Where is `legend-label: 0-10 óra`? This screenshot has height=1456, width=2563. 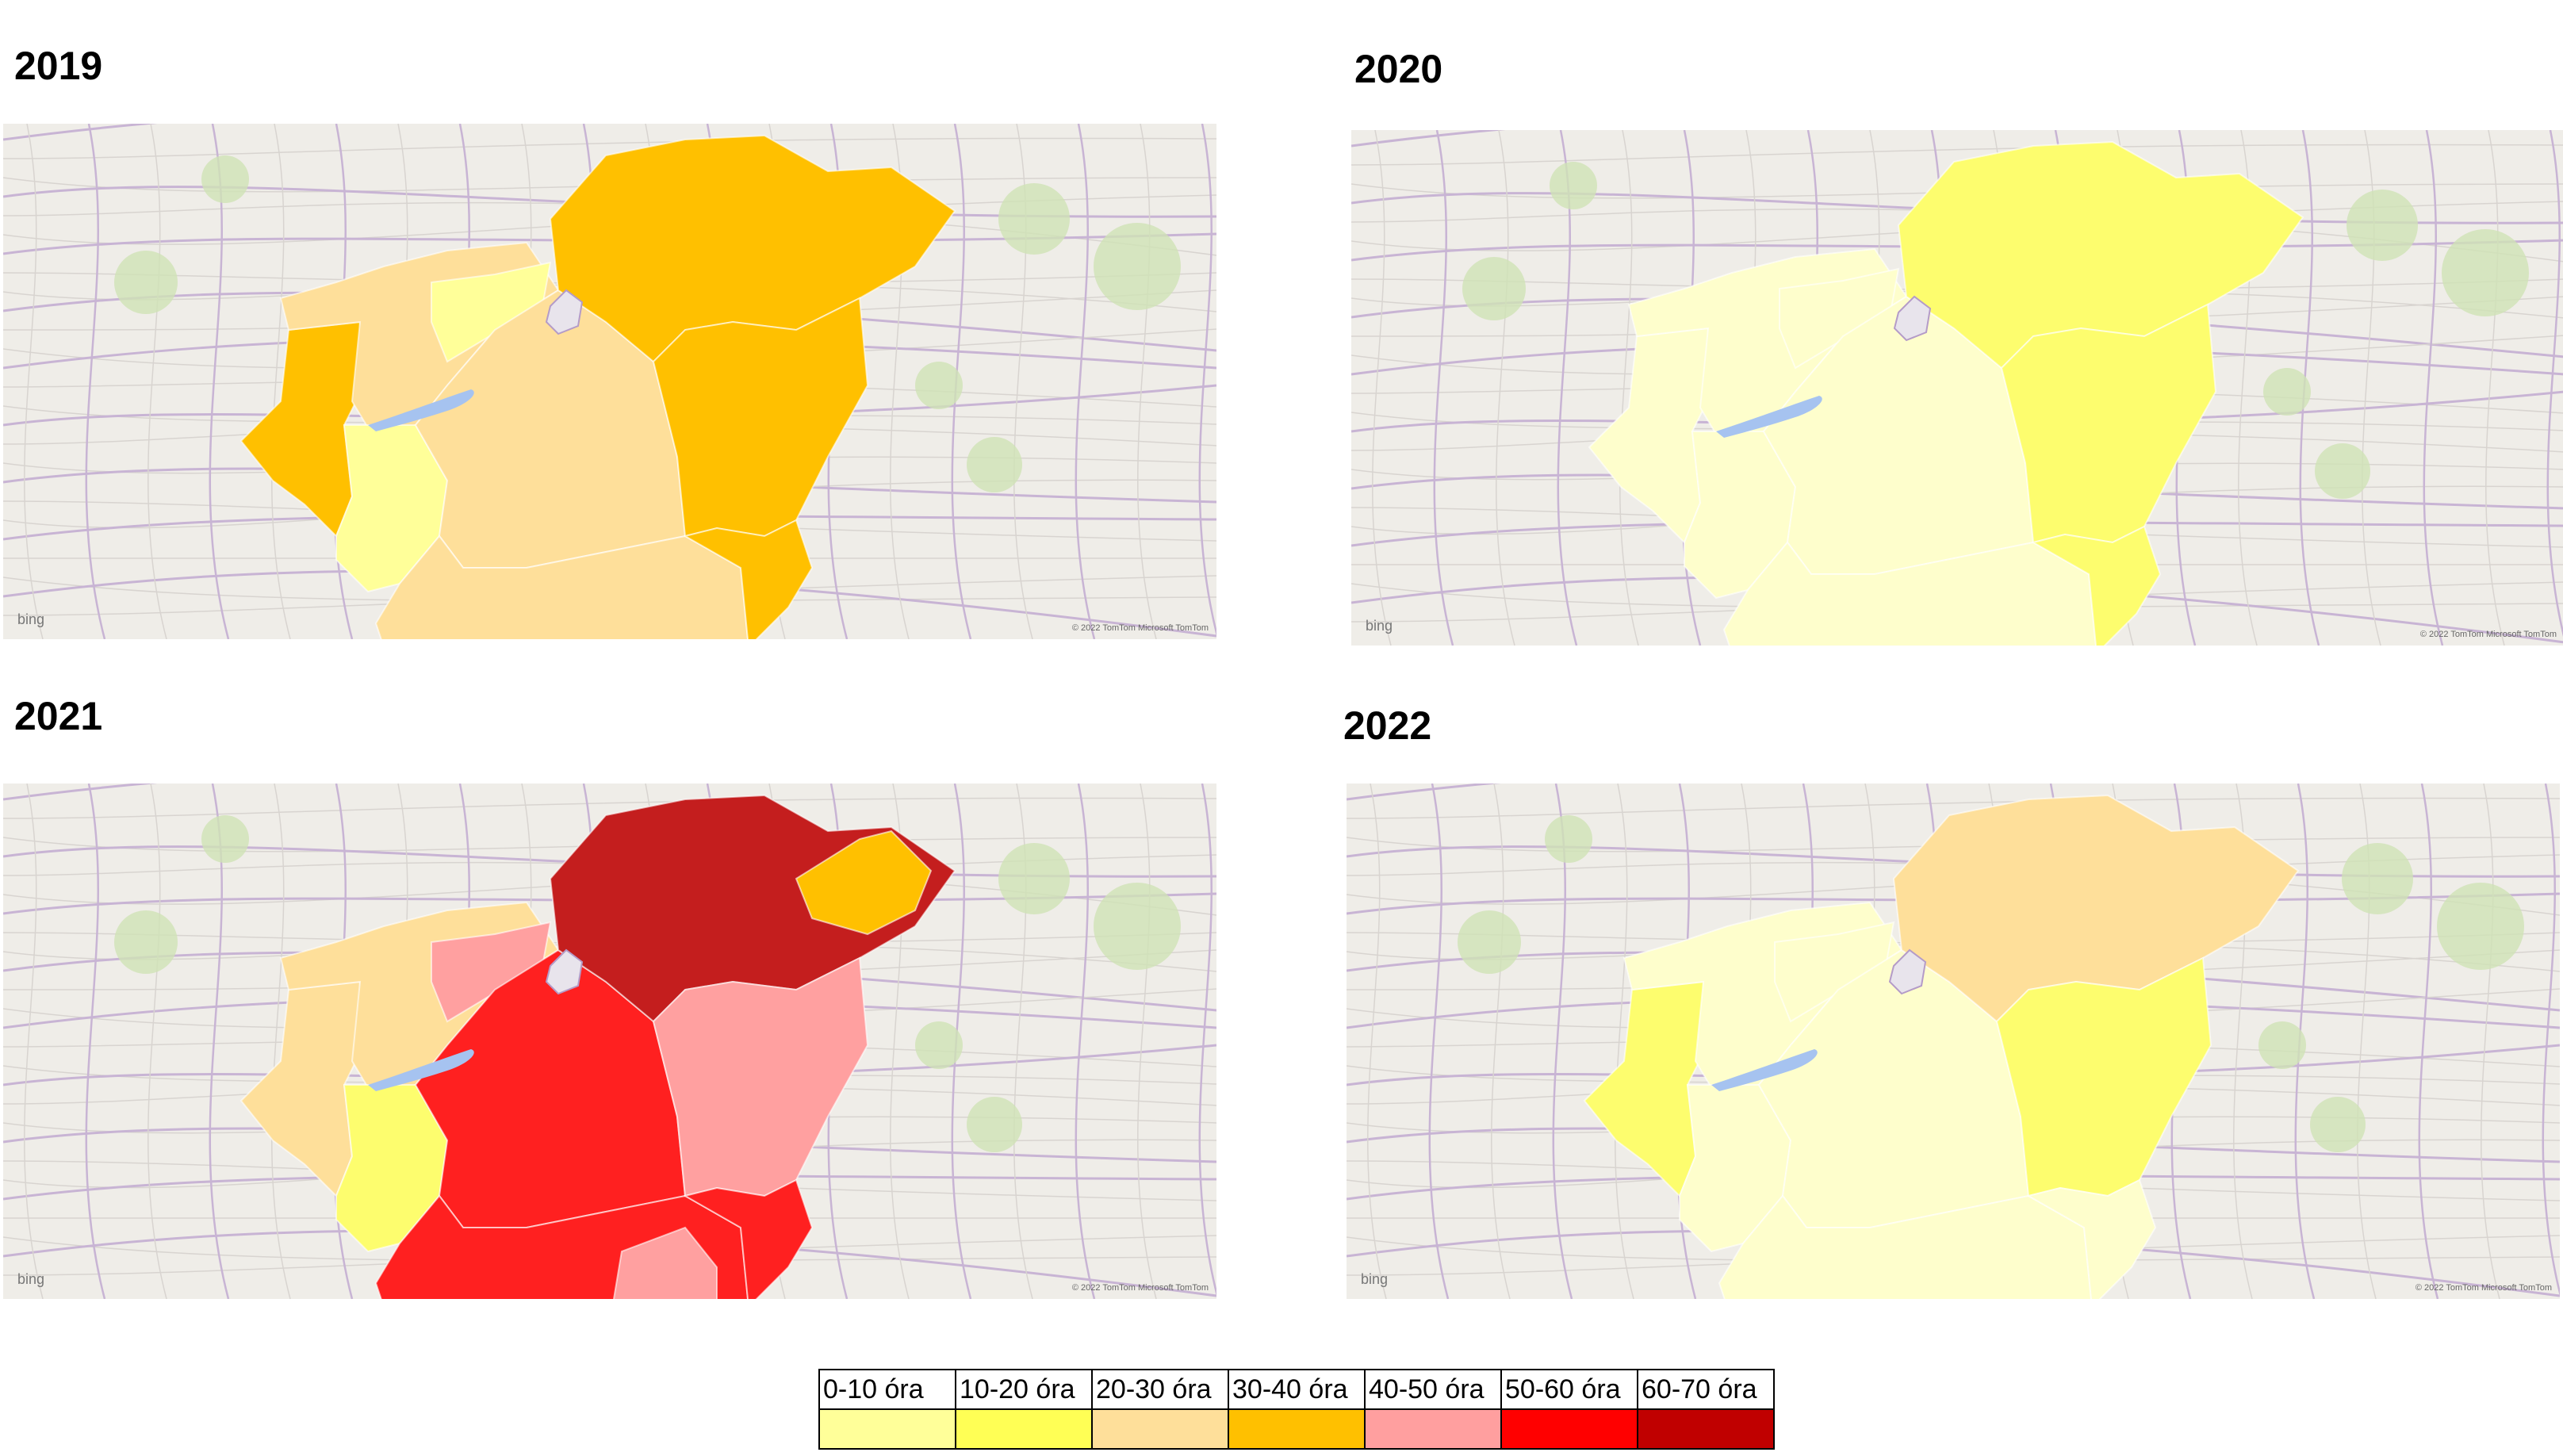 legend-label: 0-10 óra is located at coordinates (887, 1389).